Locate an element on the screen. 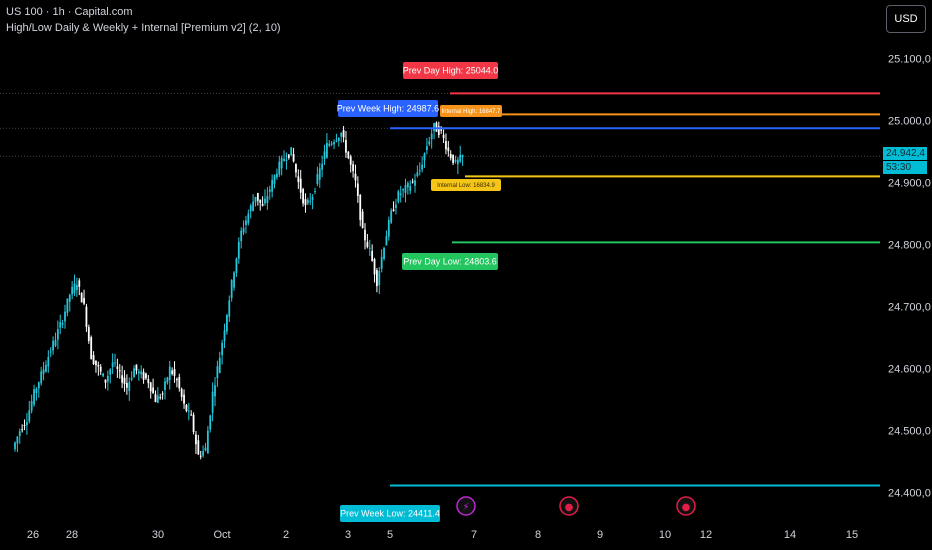 The width and height of the screenshot is (932, 550). y-tick-label: 24.900,0 is located at coordinates (909, 184).